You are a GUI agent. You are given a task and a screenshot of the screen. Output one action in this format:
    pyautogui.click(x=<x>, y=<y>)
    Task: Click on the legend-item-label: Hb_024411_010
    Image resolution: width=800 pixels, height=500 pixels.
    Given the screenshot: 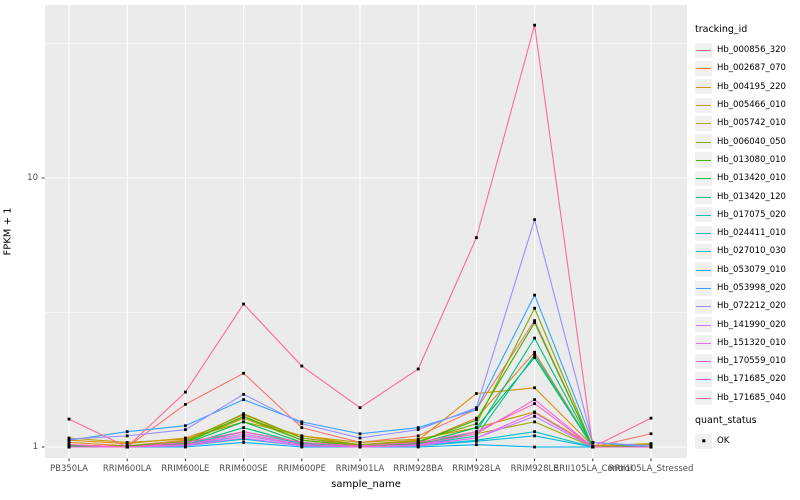 What is the action you would take?
    pyautogui.click(x=751, y=233)
    